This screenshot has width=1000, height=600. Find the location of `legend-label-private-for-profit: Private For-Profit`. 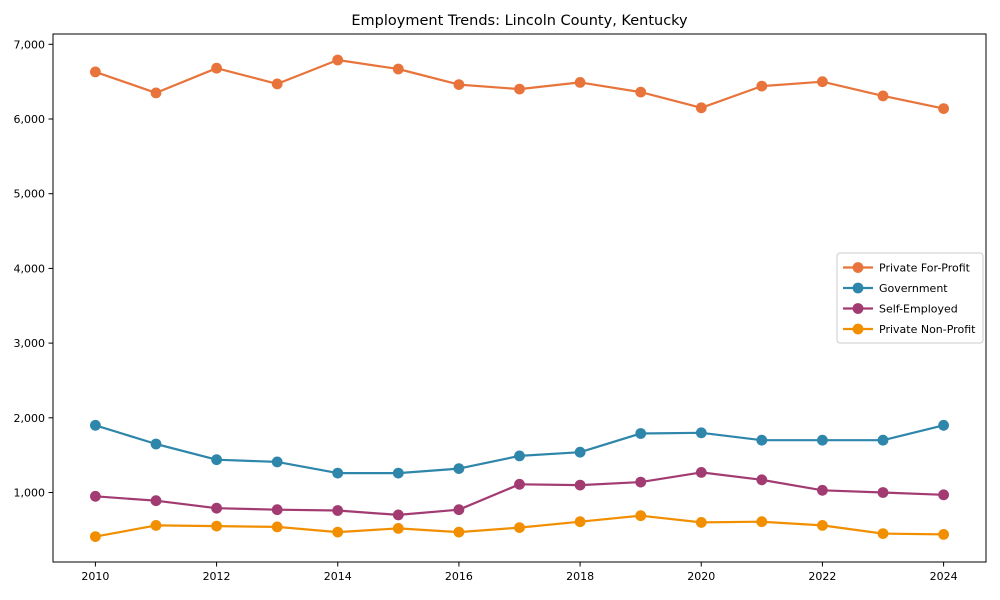

legend-label-private-for-profit: Private For-Profit is located at coordinates (925, 268).